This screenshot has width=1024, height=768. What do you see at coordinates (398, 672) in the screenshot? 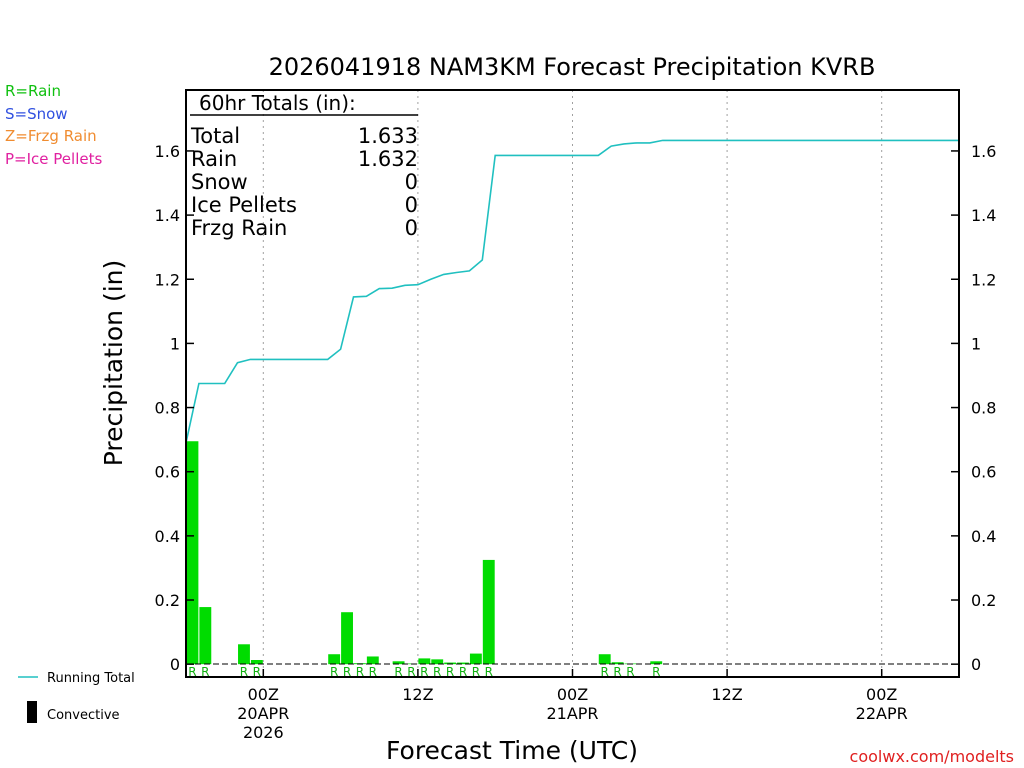
I see `precip-type-label-8: R` at bounding box center [398, 672].